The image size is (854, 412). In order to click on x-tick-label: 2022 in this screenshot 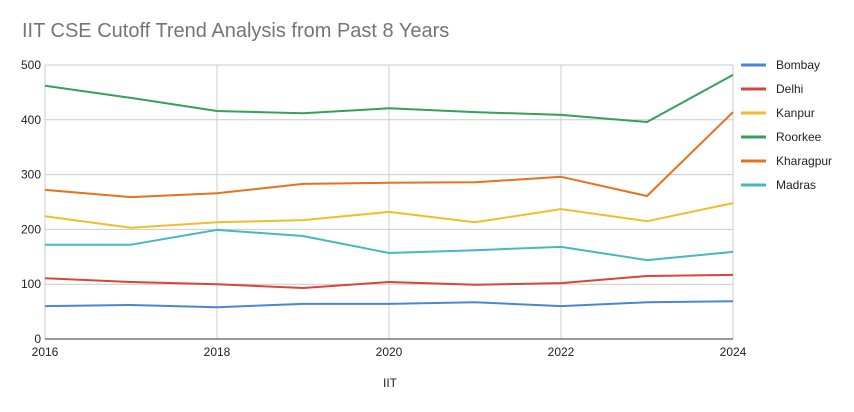, I will do `click(561, 352)`.